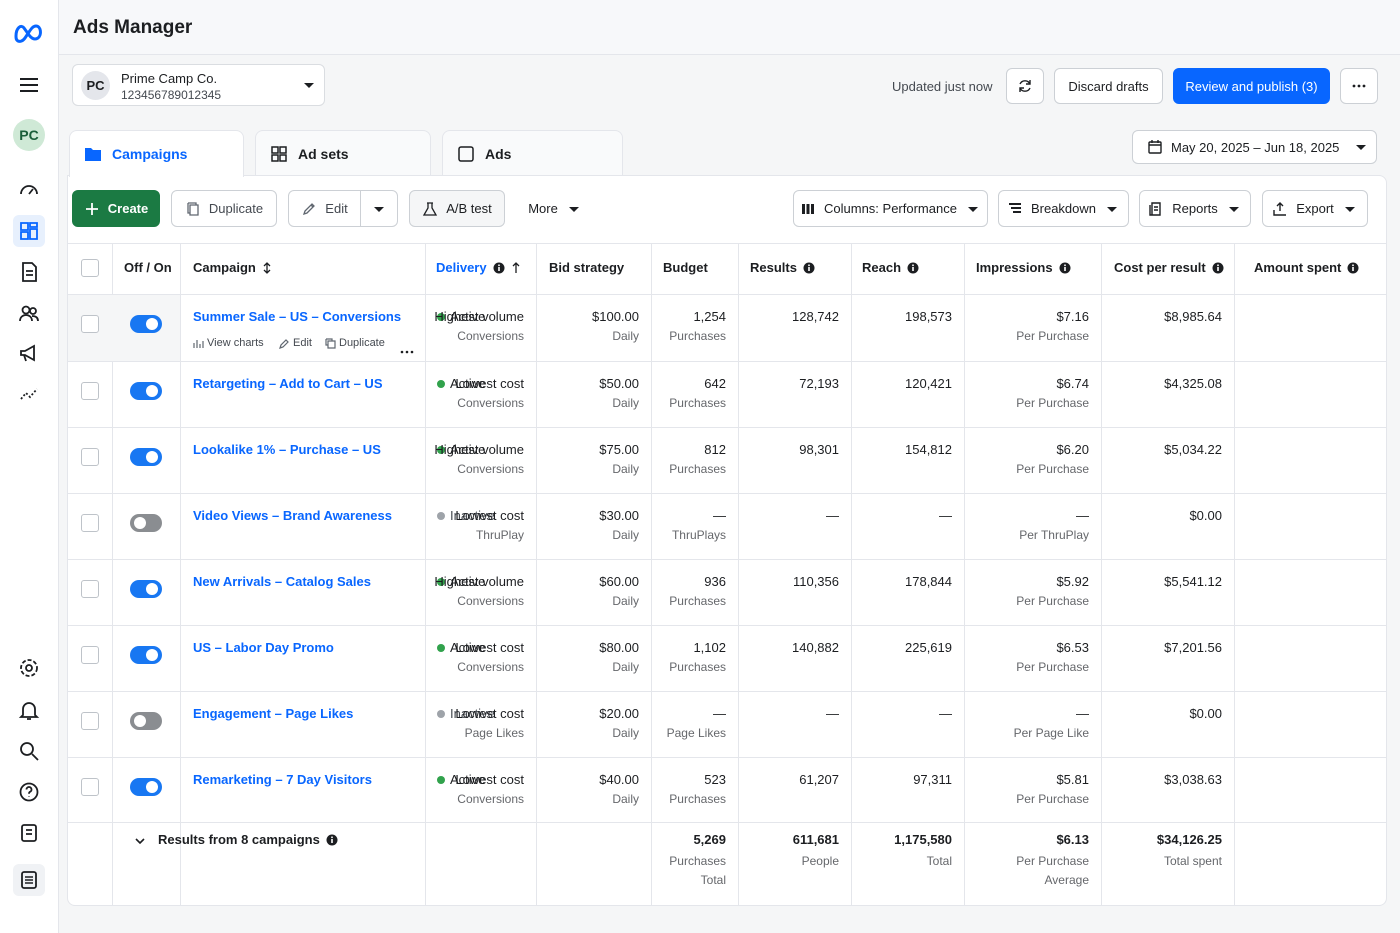 The width and height of the screenshot is (1400, 933). I want to click on column-header-label: Budget, so click(685, 267).